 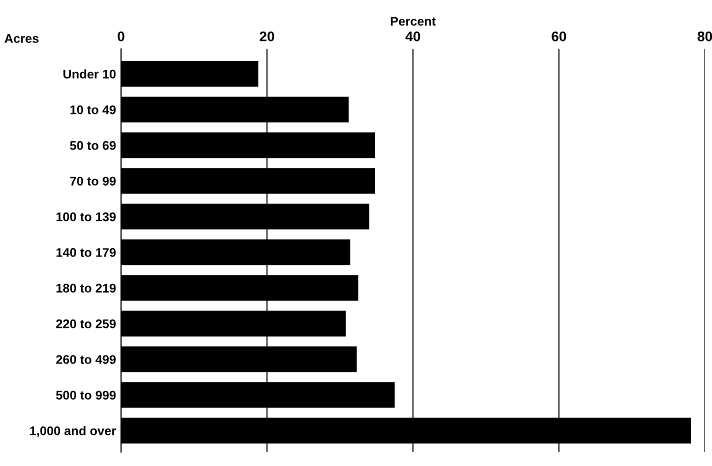 I want to click on y-tick-label: 1,000 and over, so click(x=73, y=432).